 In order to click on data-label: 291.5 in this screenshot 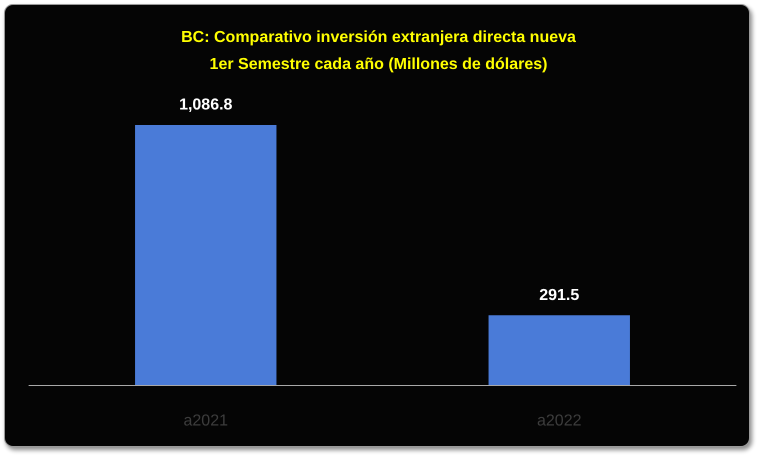, I will do `click(559, 295)`.